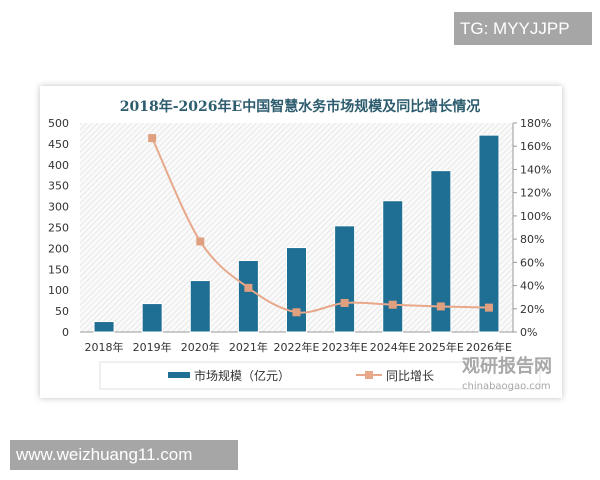 This screenshot has height=480, width=600. What do you see at coordinates (489, 347) in the screenshot?
I see `x-tick-label: 2026年E` at bounding box center [489, 347].